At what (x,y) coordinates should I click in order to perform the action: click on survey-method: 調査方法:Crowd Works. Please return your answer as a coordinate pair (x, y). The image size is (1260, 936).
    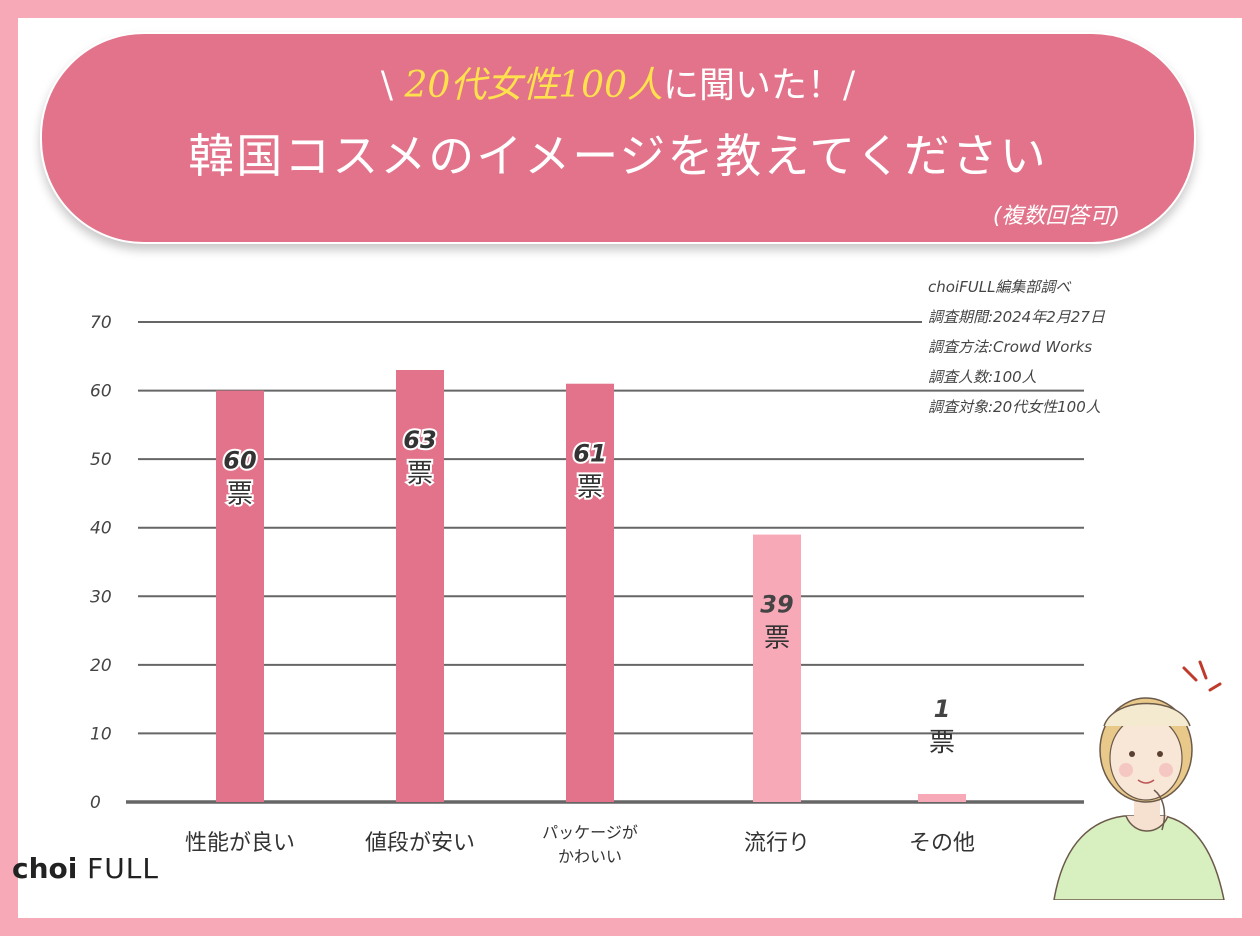
    Looking at the image, I should click on (1010, 347).